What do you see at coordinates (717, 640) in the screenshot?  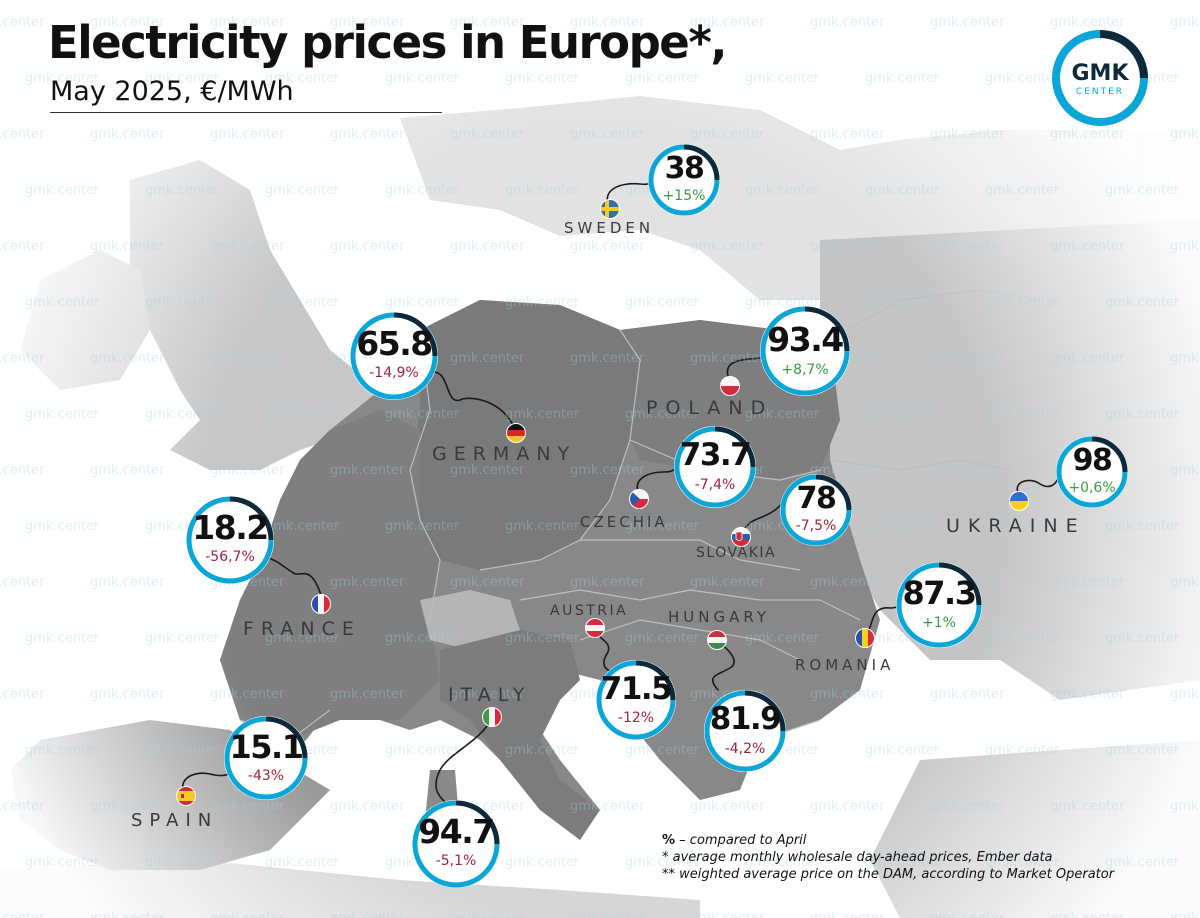 I see `hungary-flag-icon` at bounding box center [717, 640].